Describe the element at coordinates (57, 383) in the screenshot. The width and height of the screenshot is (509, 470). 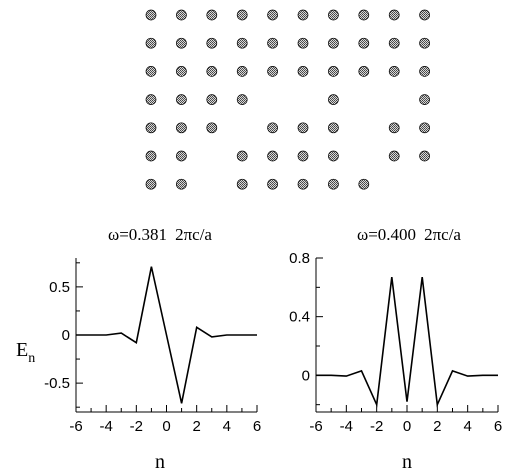
I see `left-chart-y-tick-label: -0.5` at that location.